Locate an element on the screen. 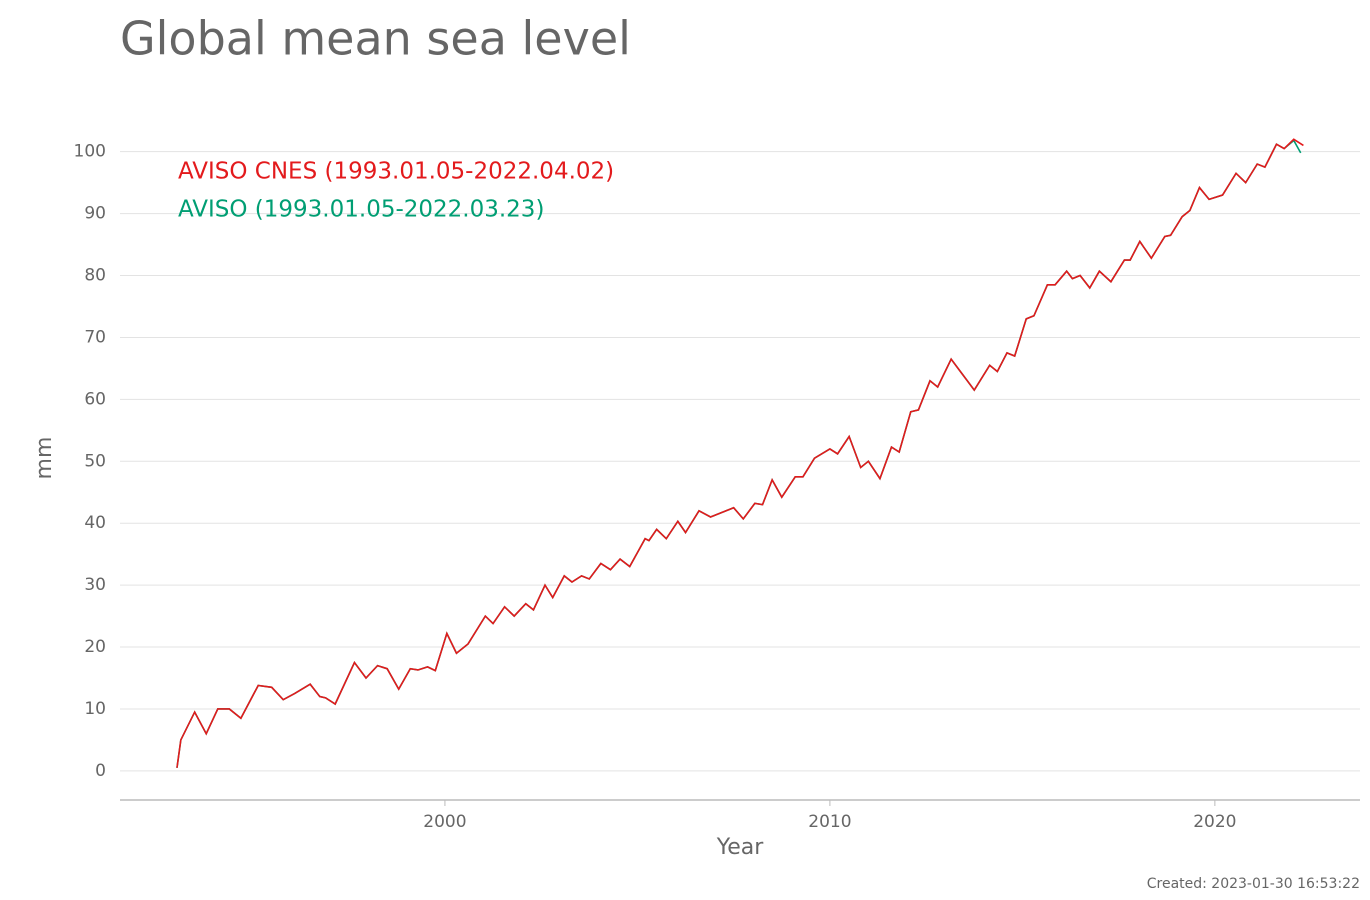 The height and width of the screenshot is (900, 1370). y-tick-label: 70 is located at coordinates (95, 337).